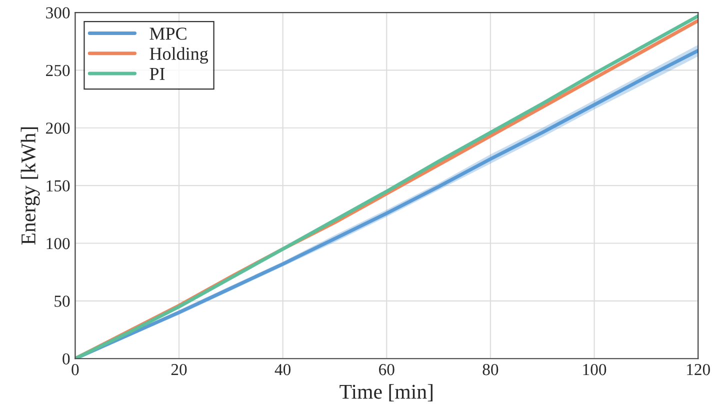 This screenshot has width=716, height=417. What do you see at coordinates (179, 55) in the screenshot?
I see `legend-label: Holding` at bounding box center [179, 55].